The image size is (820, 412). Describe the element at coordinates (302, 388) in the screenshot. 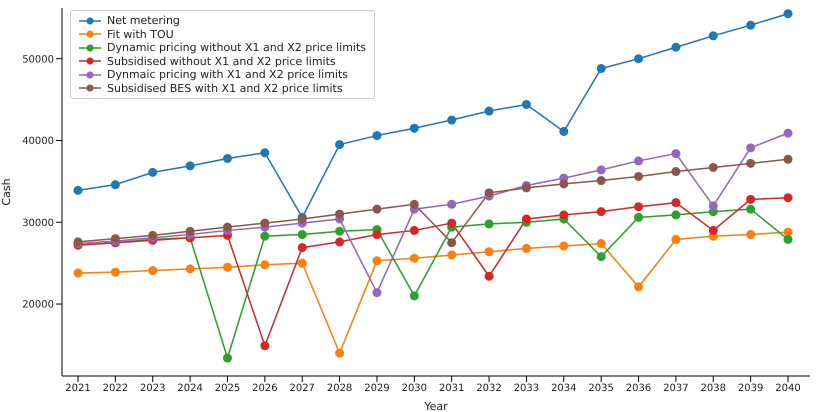

I see `x-tick-label: 2027` at that location.